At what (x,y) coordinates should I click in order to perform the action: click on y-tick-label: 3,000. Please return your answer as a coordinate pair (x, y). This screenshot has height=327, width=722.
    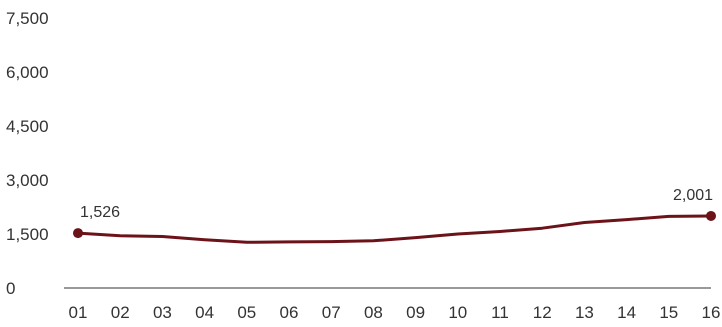
    Looking at the image, I should click on (27, 180).